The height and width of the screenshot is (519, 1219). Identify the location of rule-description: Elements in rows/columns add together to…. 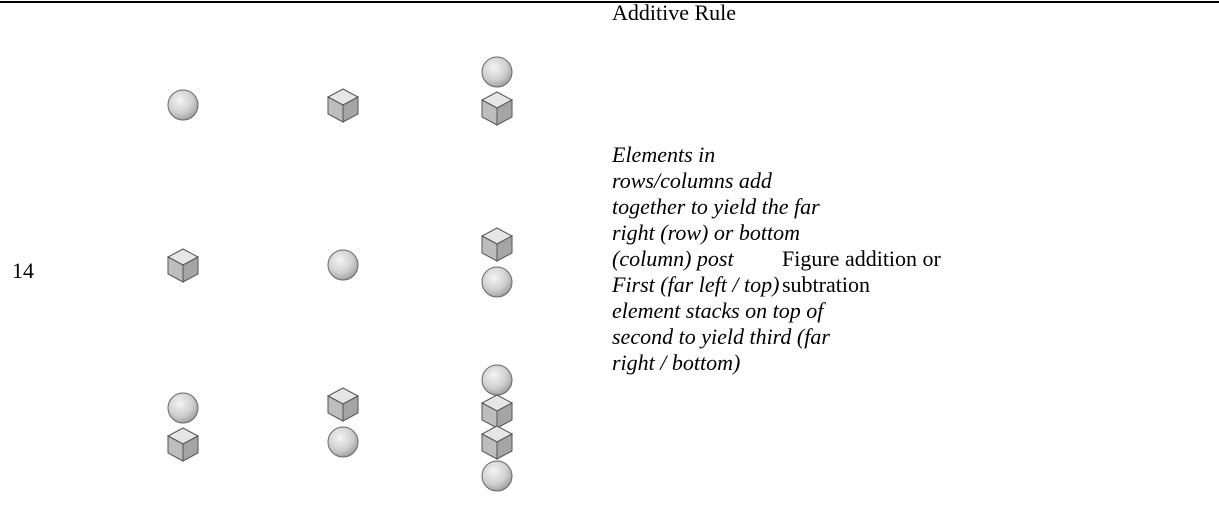
(722, 259).